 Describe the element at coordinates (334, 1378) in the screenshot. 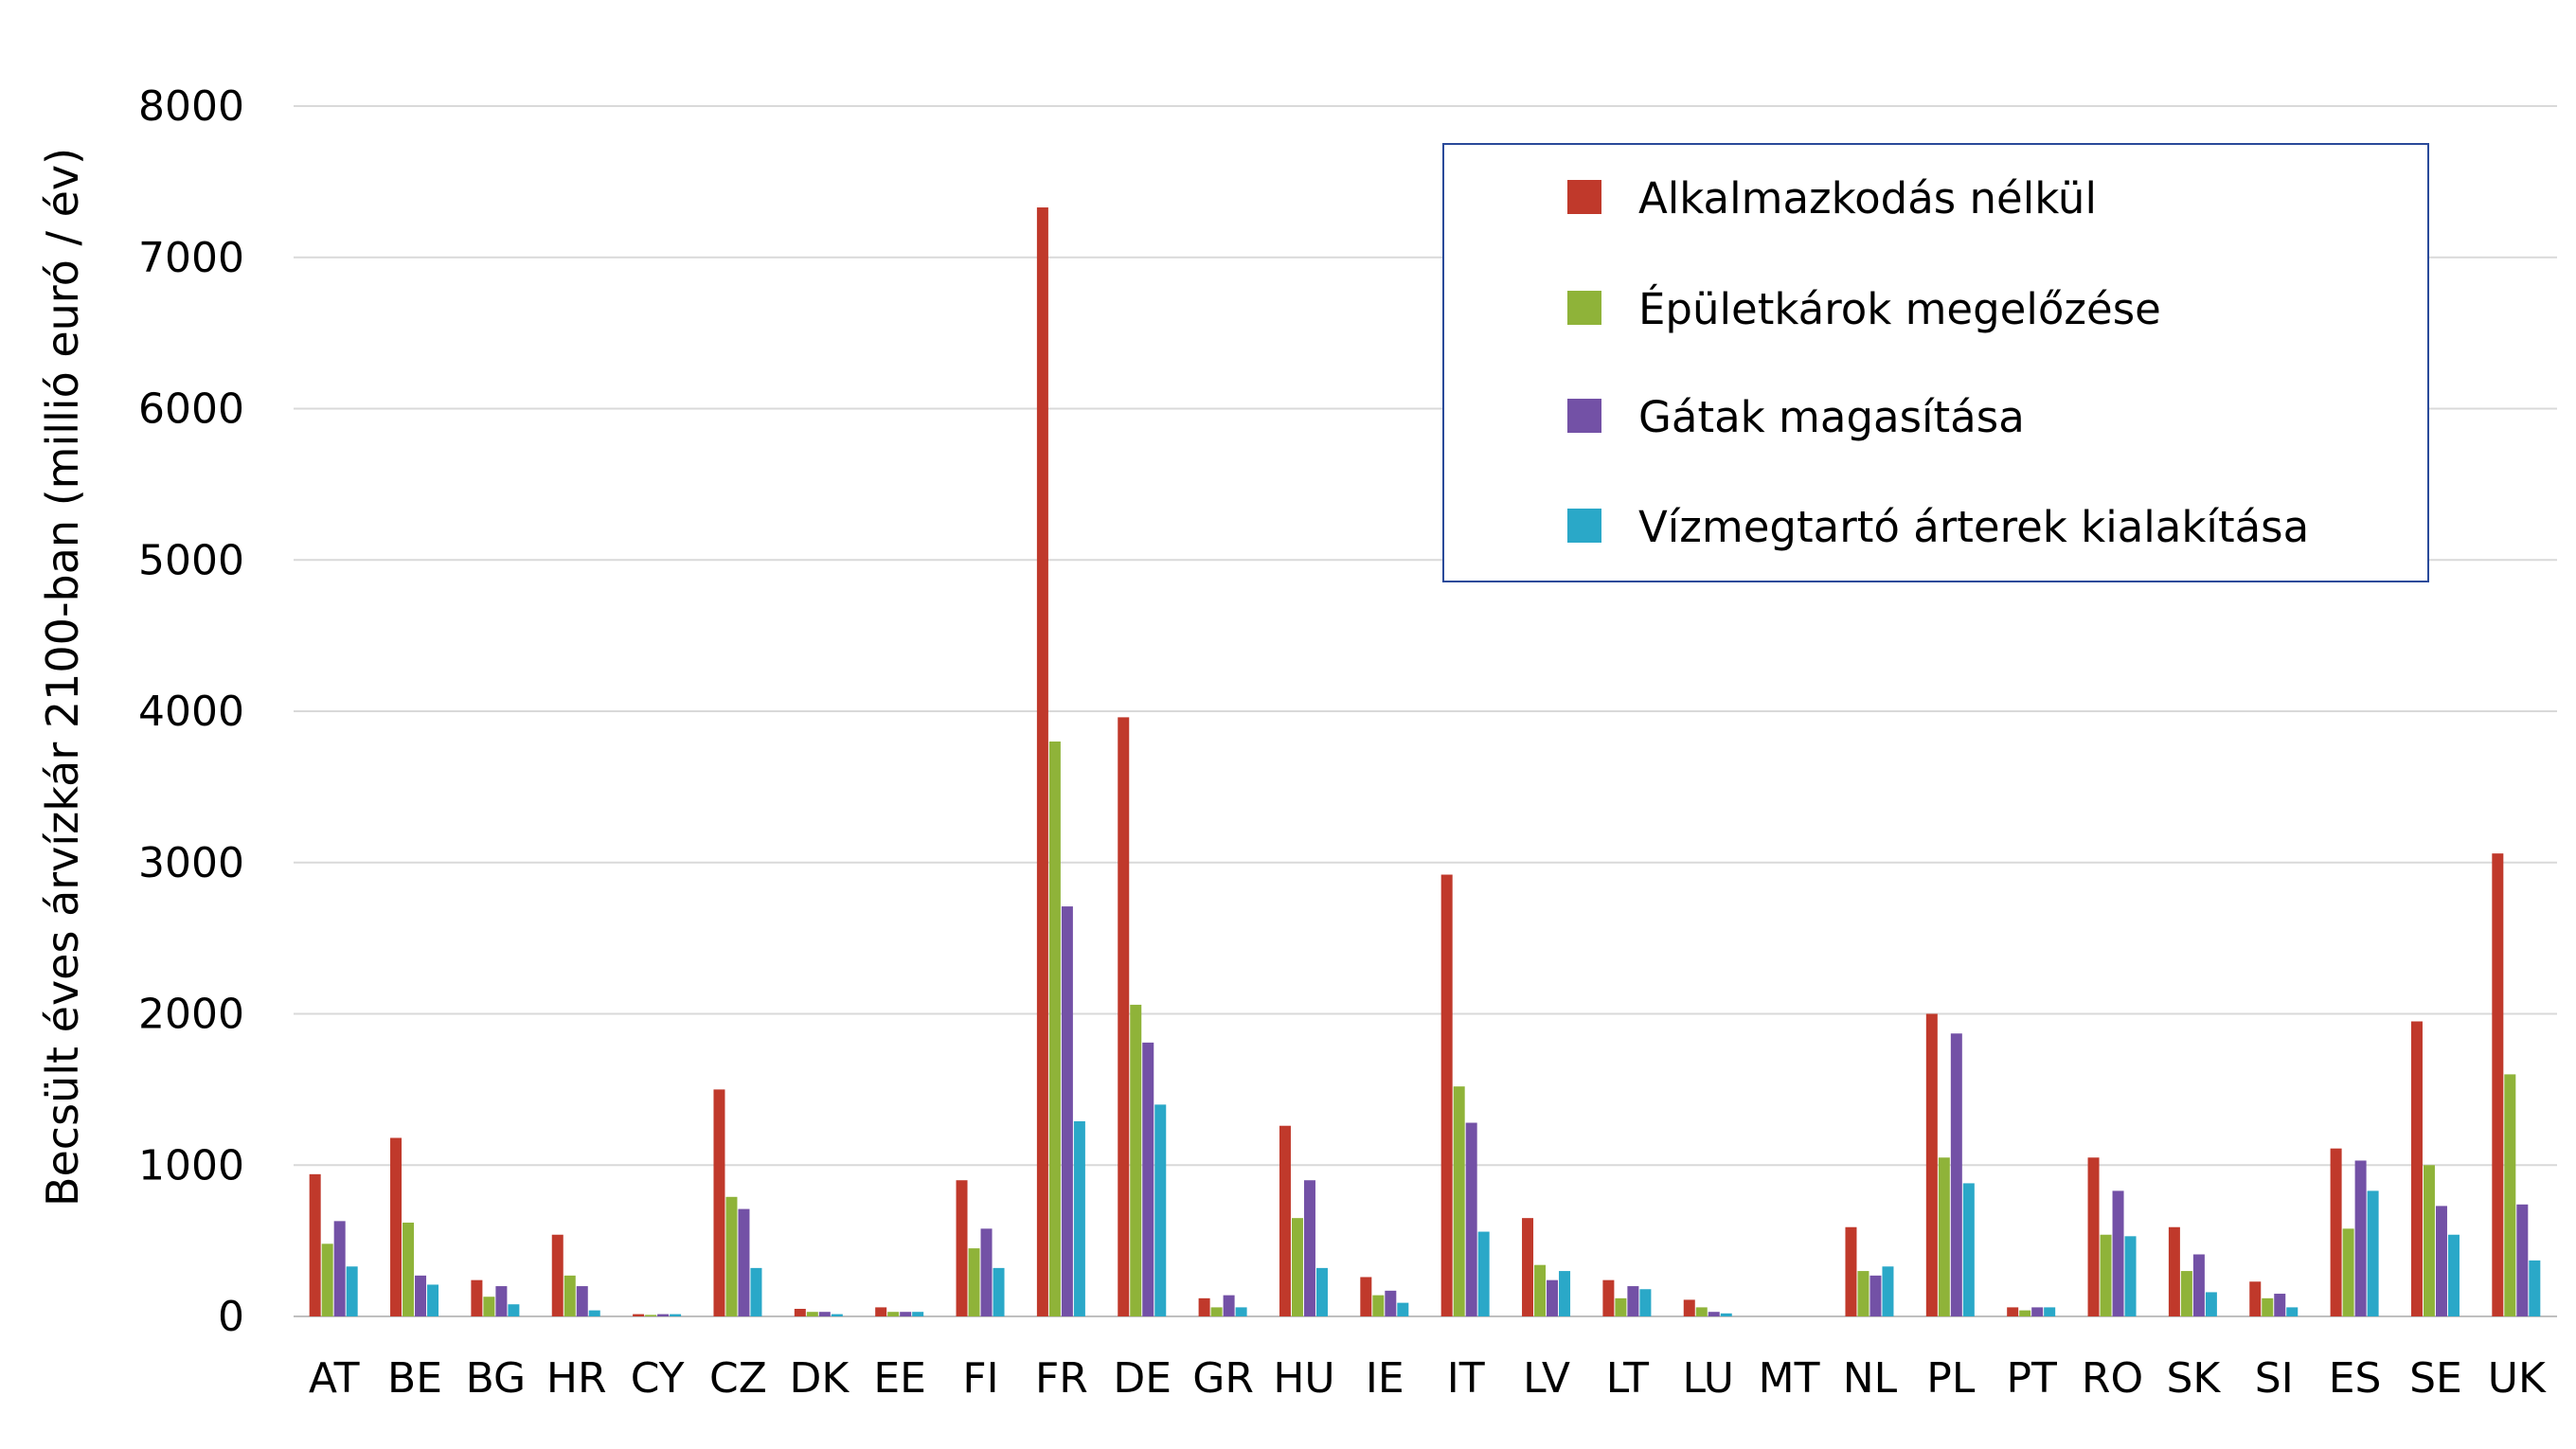

I see `x-tick-label: AT` at that location.